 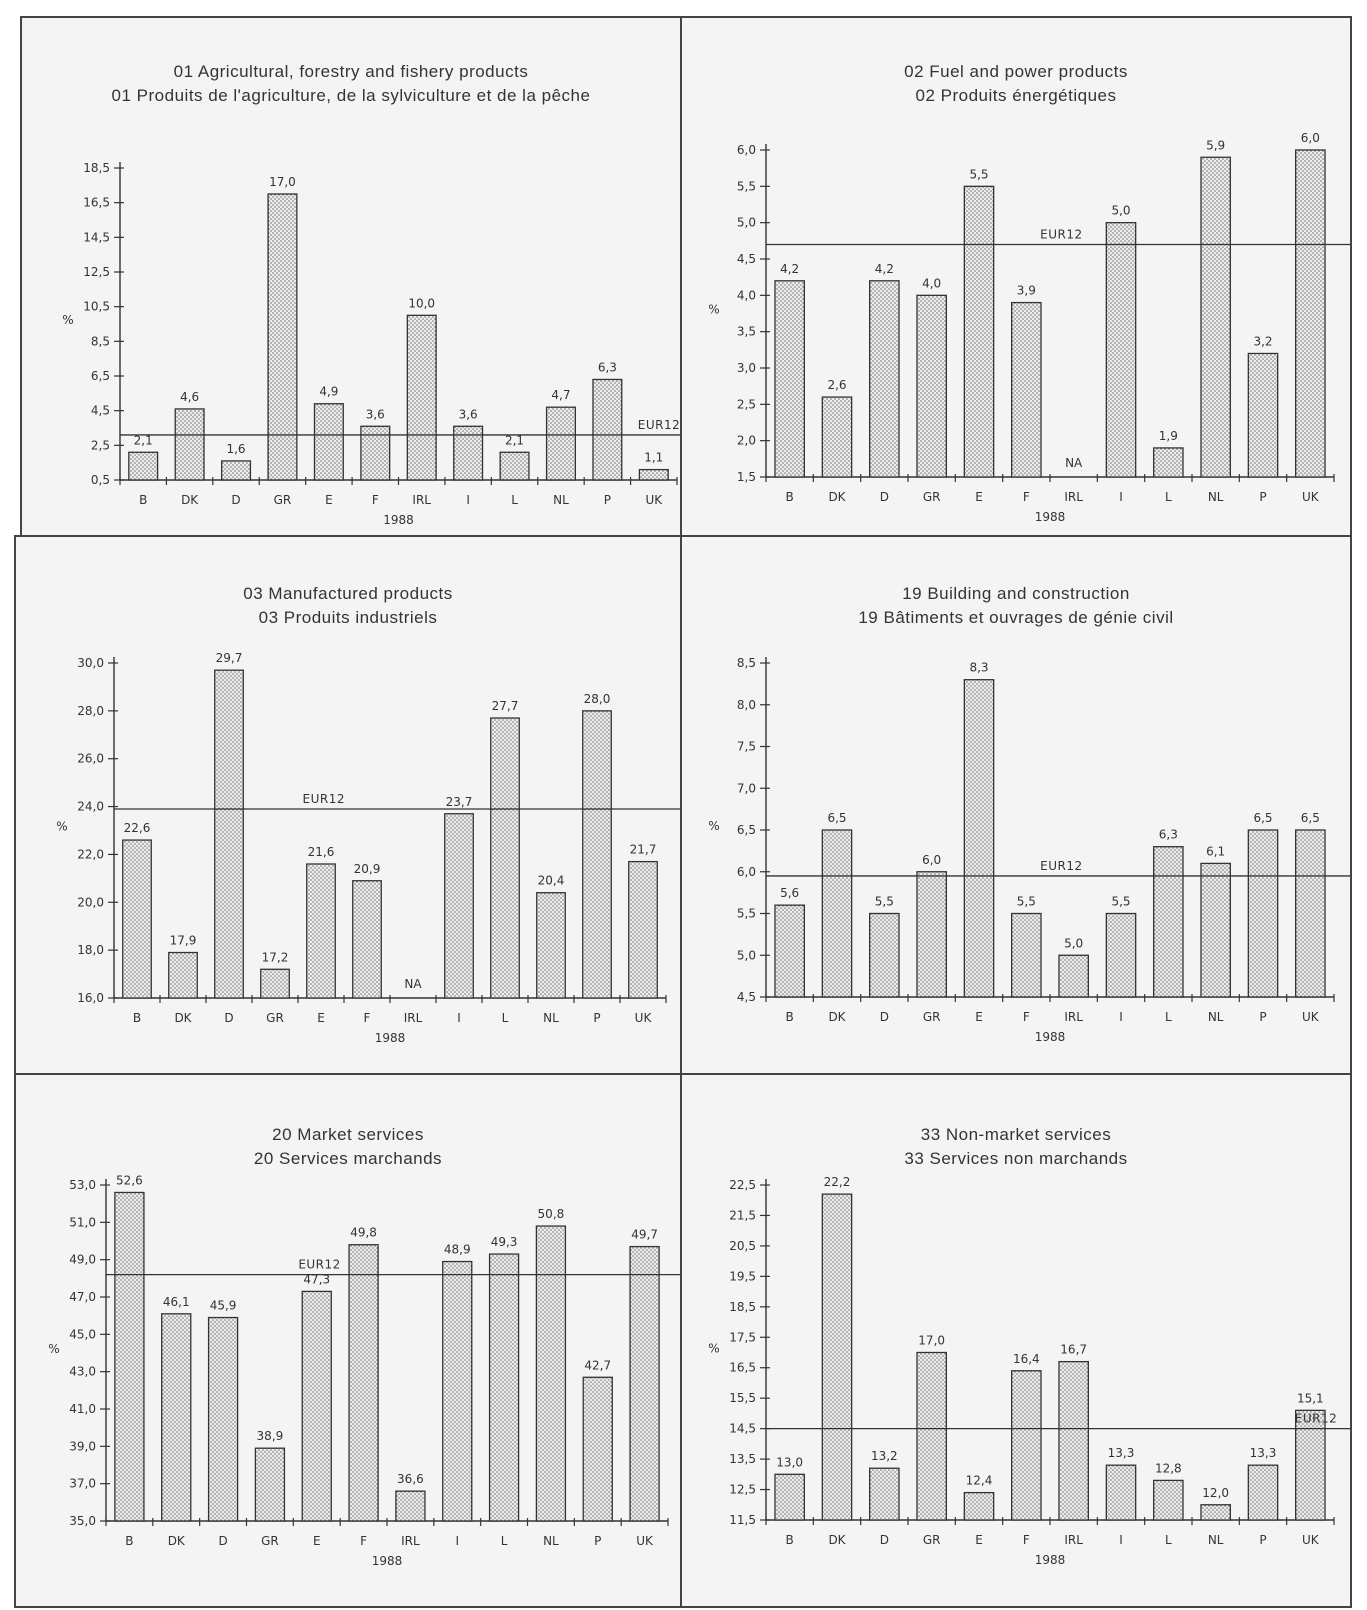 I want to click on y-tick-label: 37,0, so click(x=82, y=1484).